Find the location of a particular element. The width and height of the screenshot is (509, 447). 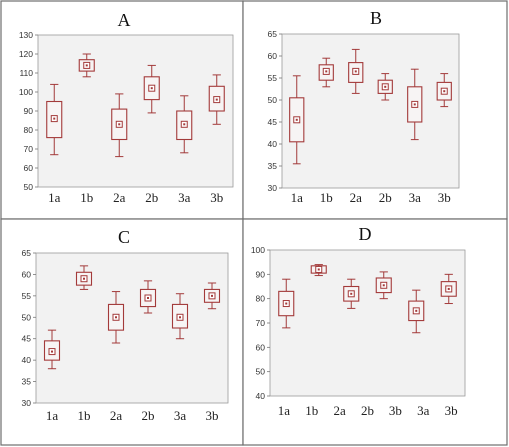

panel-b-ytick-label: 40 is located at coordinates (273, 144).